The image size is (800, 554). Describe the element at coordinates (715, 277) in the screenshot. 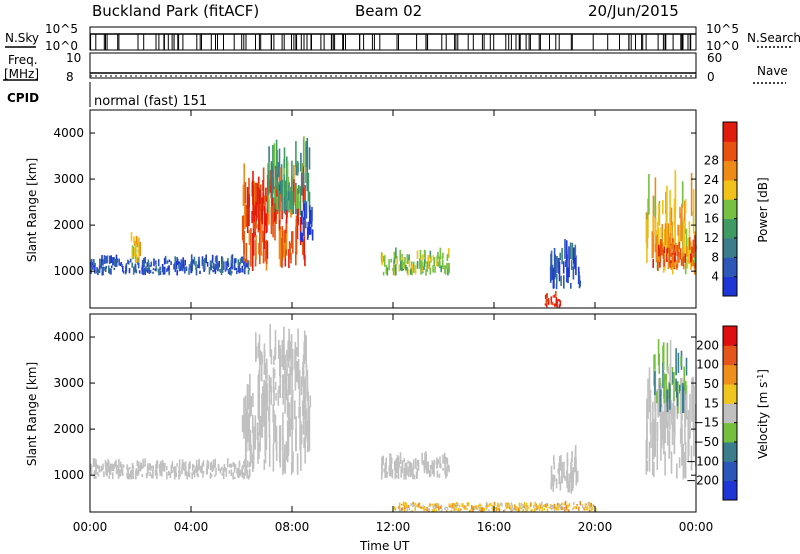

I see `colorbar-tick-label: 4` at that location.